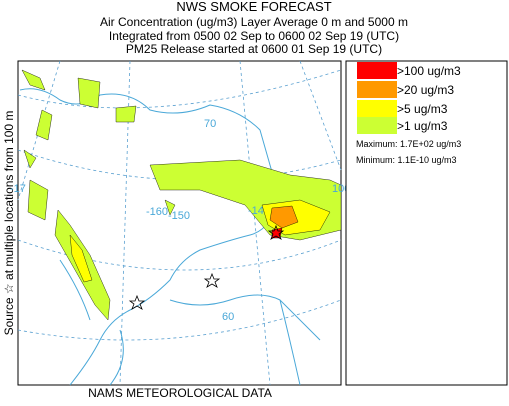  I want to click on graticule-label: 60, so click(228, 317).